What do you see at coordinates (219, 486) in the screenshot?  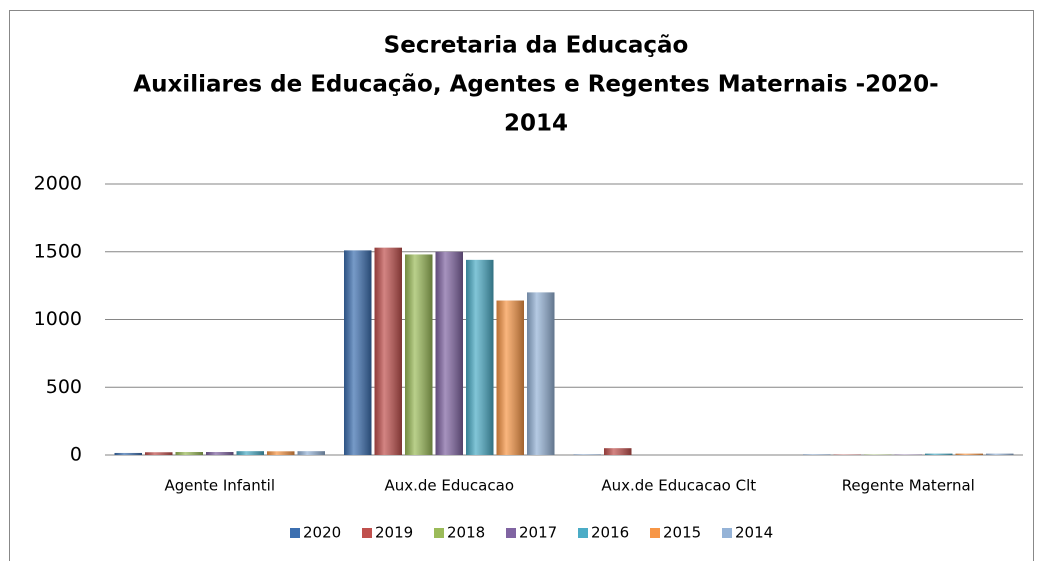 I see `x-tick-label: Agente Infantil` at bounding box center [219, 486].